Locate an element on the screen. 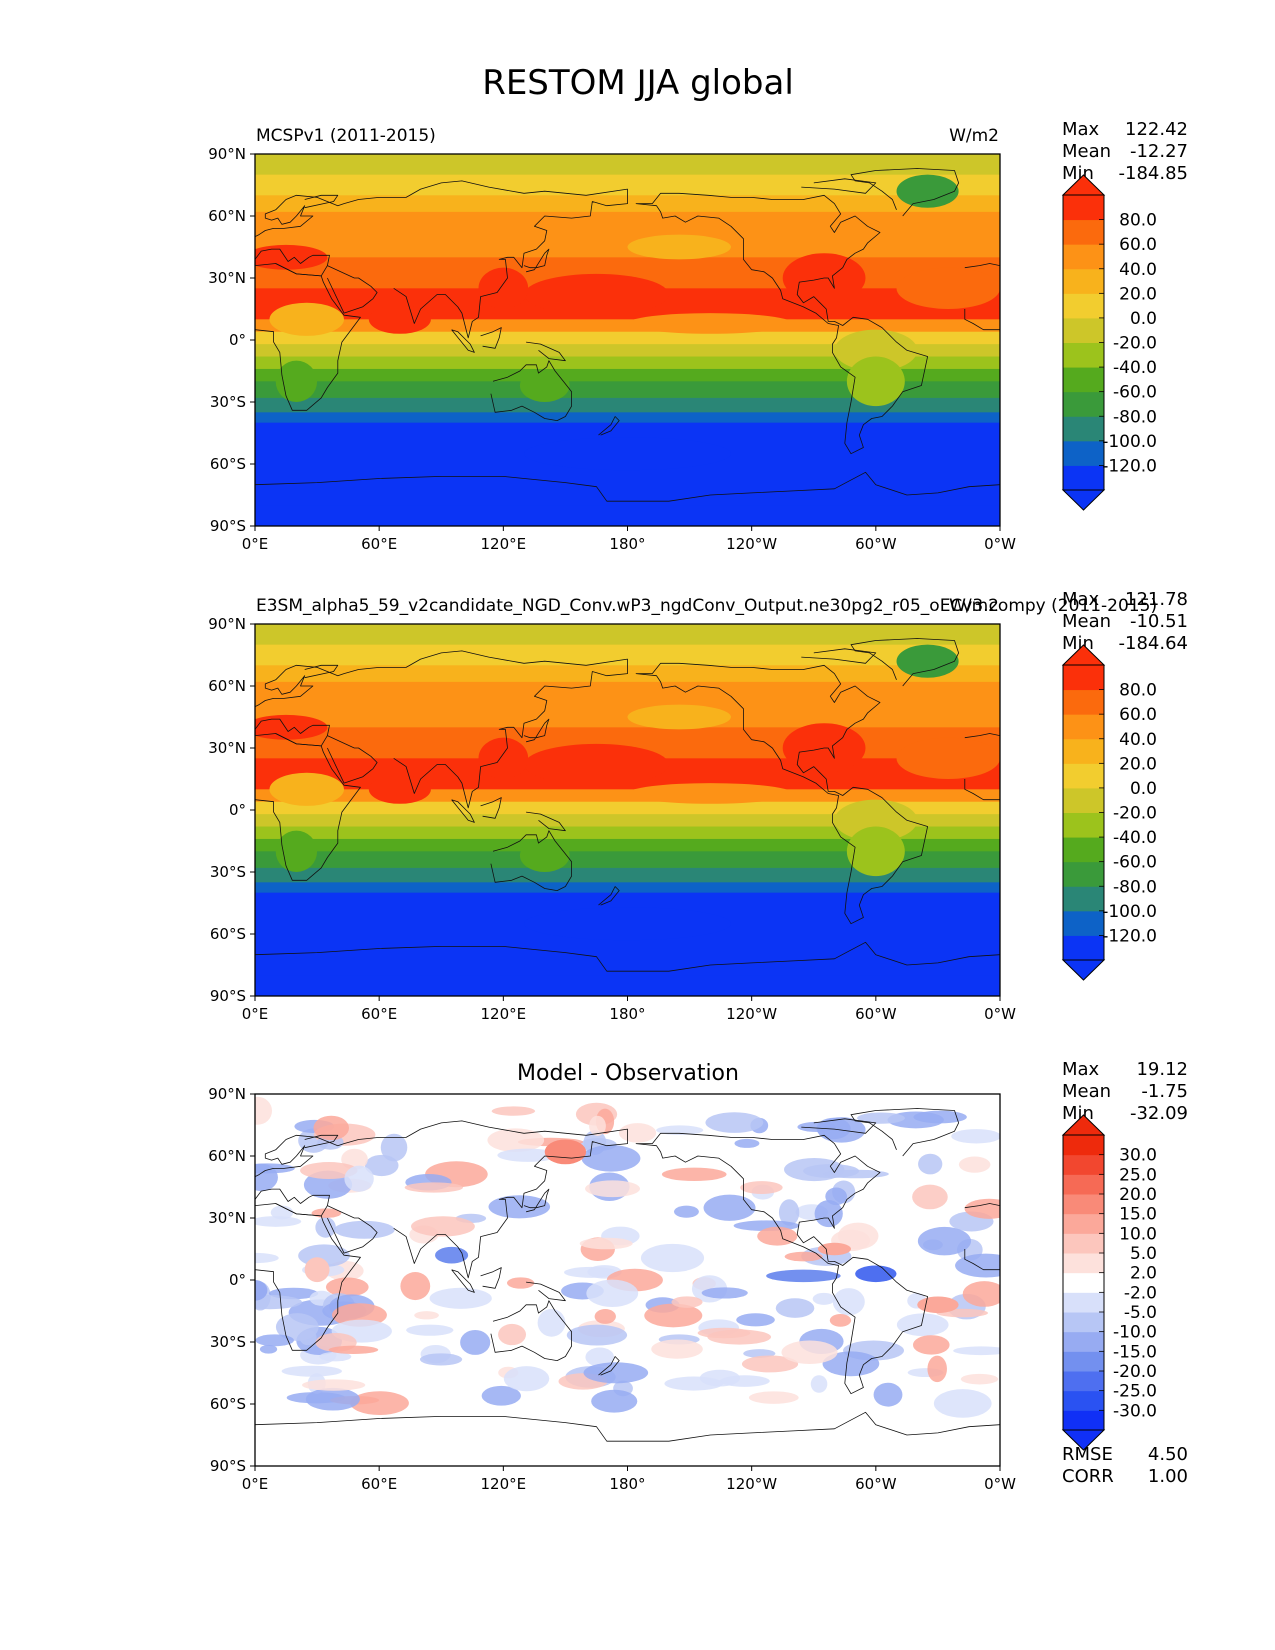  x-tick-label: 60°E is located at coordinates (379, 544).